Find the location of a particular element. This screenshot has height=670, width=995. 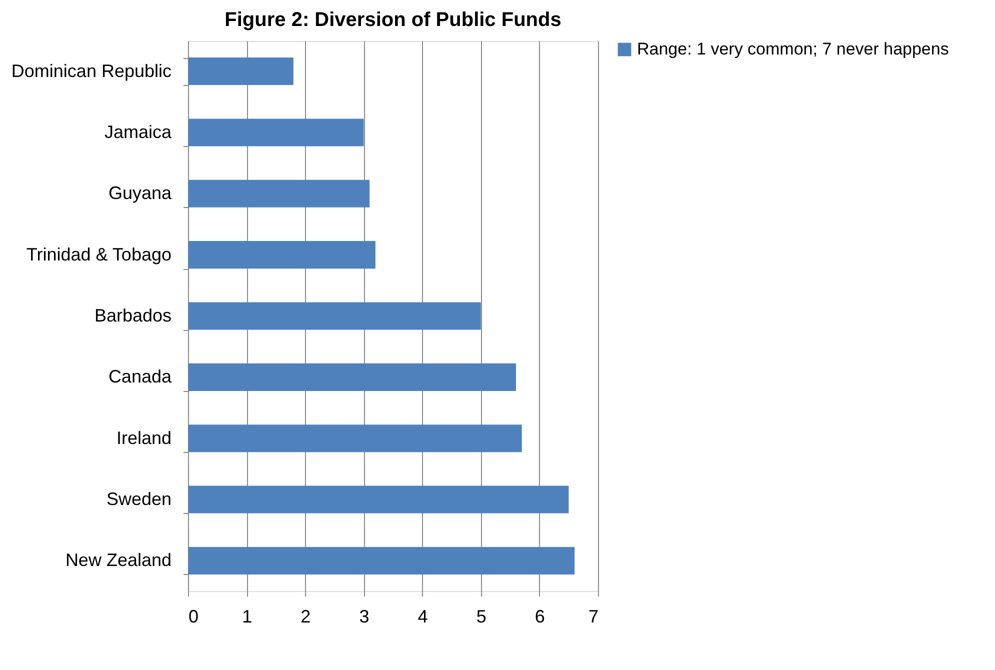

y-tick-label: Guyana is located at coordinates (140, 193).